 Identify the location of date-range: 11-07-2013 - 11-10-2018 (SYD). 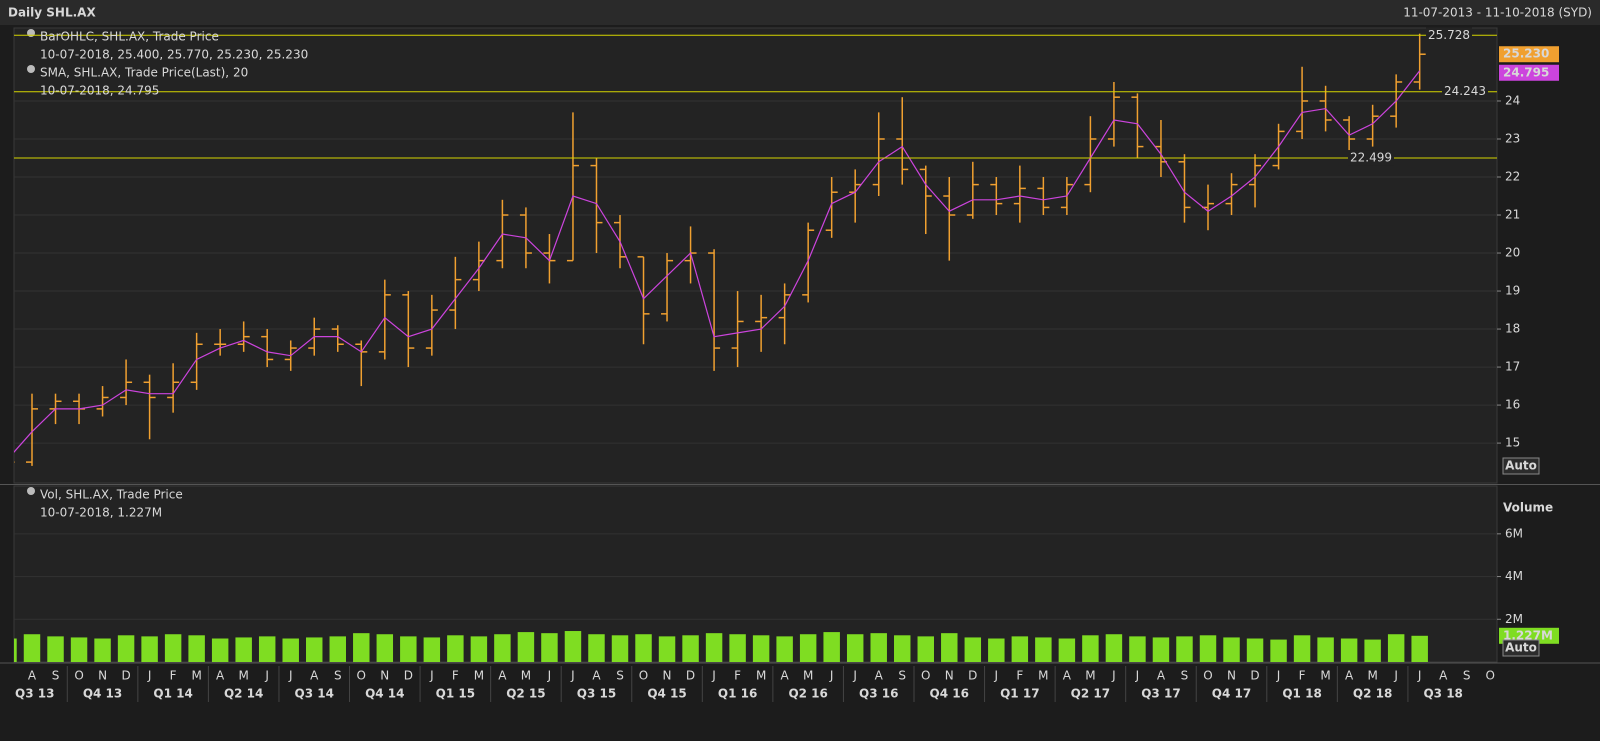
(1497, 13).